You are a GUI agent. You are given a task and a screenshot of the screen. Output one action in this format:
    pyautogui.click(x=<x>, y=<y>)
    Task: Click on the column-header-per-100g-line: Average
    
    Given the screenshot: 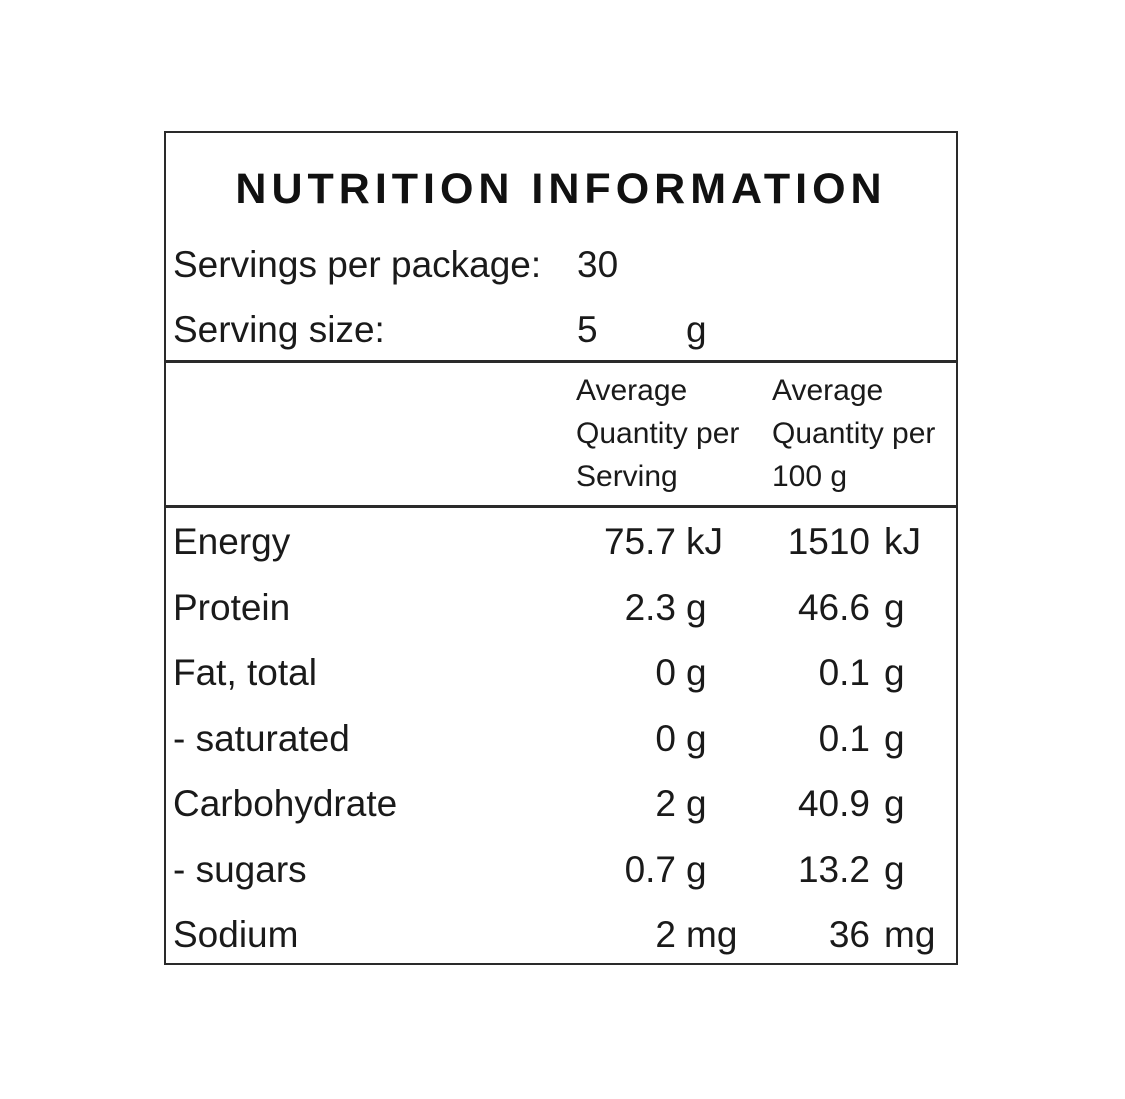 What is the action you would take?
    pyautogui.click(x=828, y=390)
    